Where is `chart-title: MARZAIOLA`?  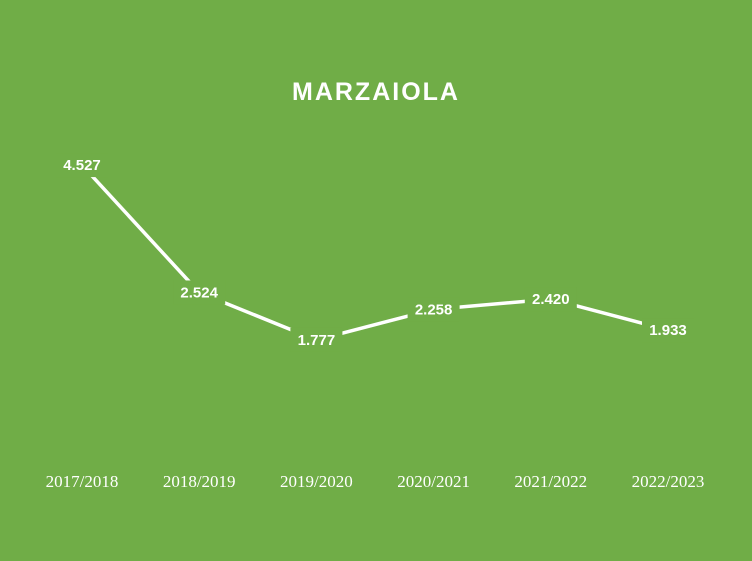
chart-title: MARZAIOLA is located at coordinates (376, 92).